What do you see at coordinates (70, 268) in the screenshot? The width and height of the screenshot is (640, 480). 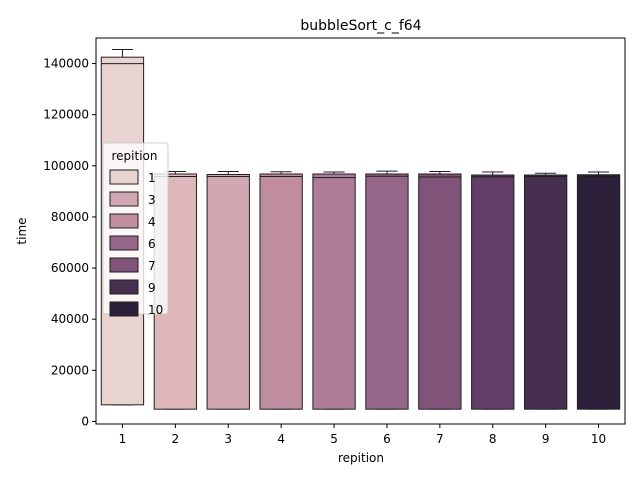 I see `y-tick-label: 60000` at bounding box center [70, 268].